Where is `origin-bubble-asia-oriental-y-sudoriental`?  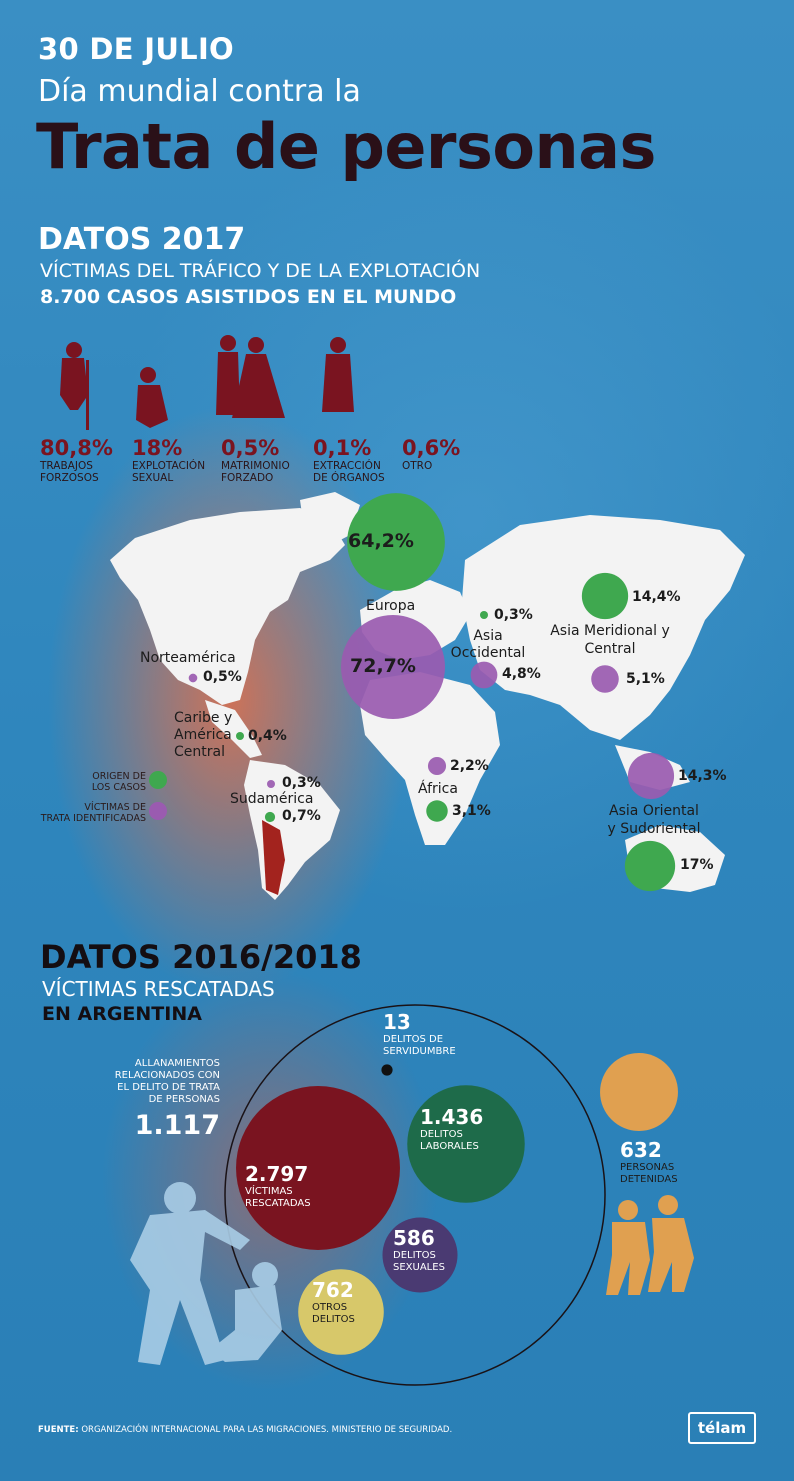
origin-bubble-asia-oriental-y-sudoriental is located at coordinates (650, 866).